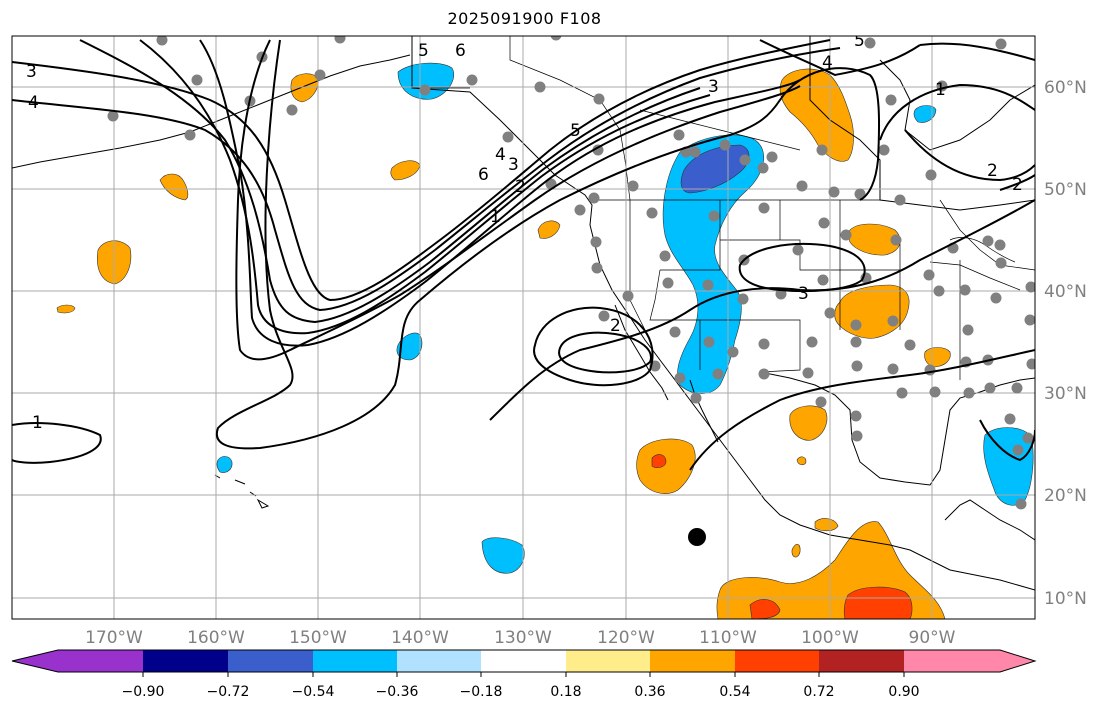  I want to click on positive-anomaly-gulf, so click(937, 357).